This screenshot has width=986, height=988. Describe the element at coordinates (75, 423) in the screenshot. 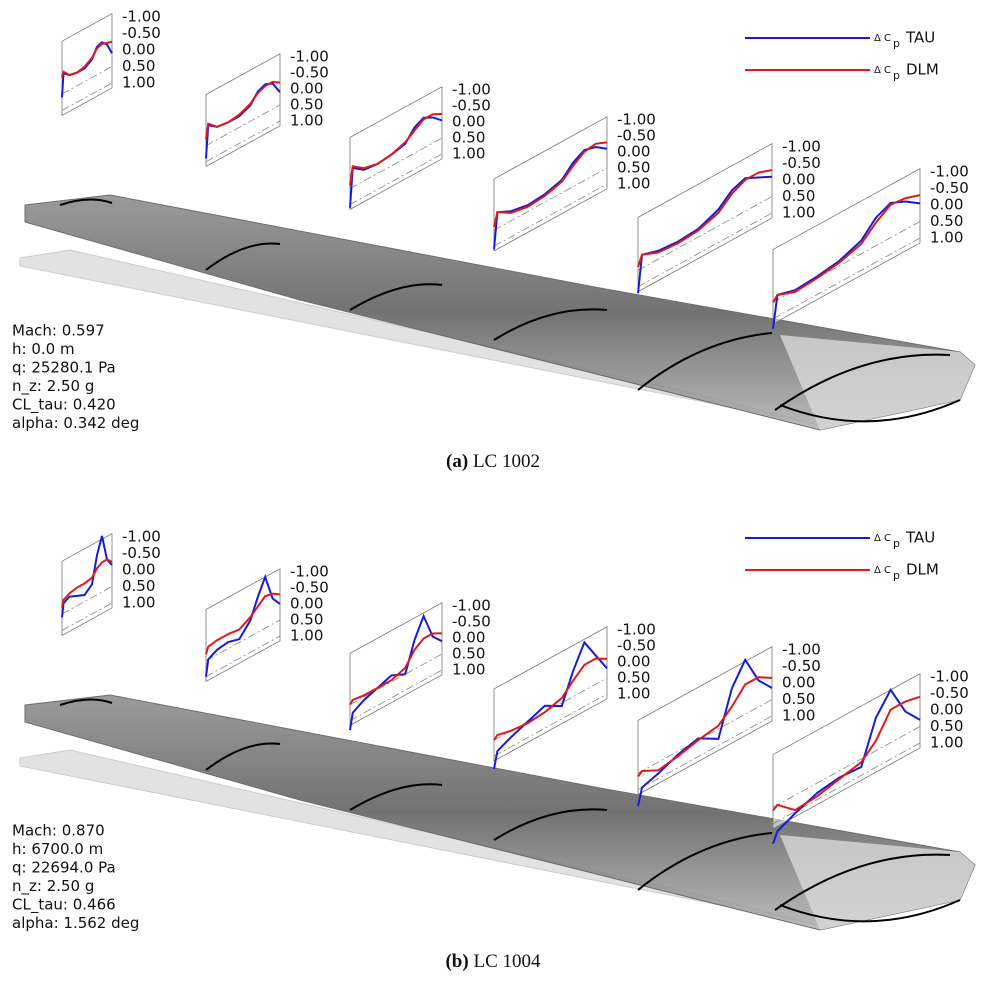

I see `info-line: alpha: 0.342 deg` at that location.